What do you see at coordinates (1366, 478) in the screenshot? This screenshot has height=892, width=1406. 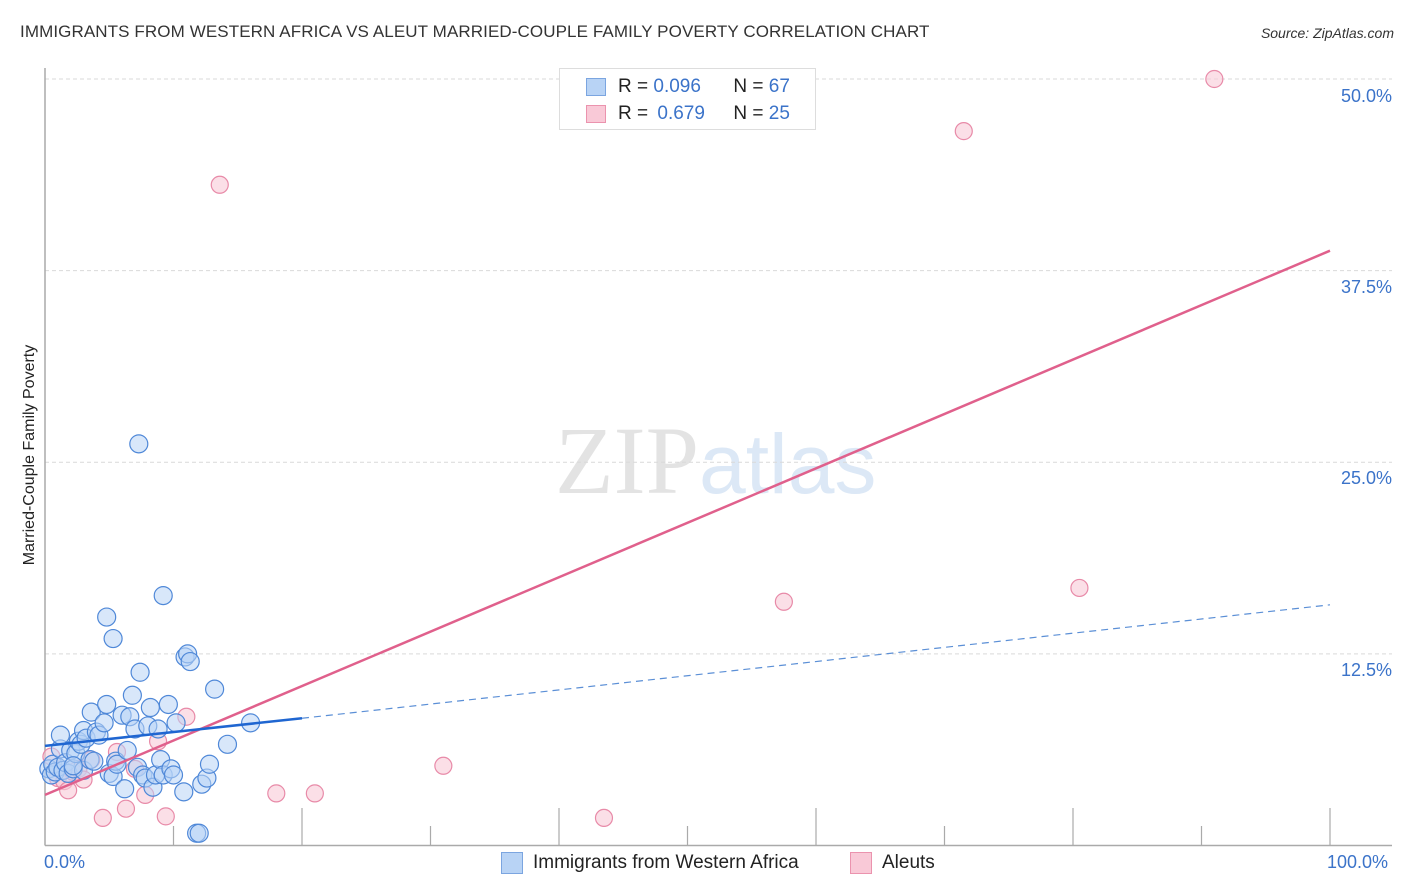 I see `y-tick-25: 25.0%` at bounding box center [1366, 478].